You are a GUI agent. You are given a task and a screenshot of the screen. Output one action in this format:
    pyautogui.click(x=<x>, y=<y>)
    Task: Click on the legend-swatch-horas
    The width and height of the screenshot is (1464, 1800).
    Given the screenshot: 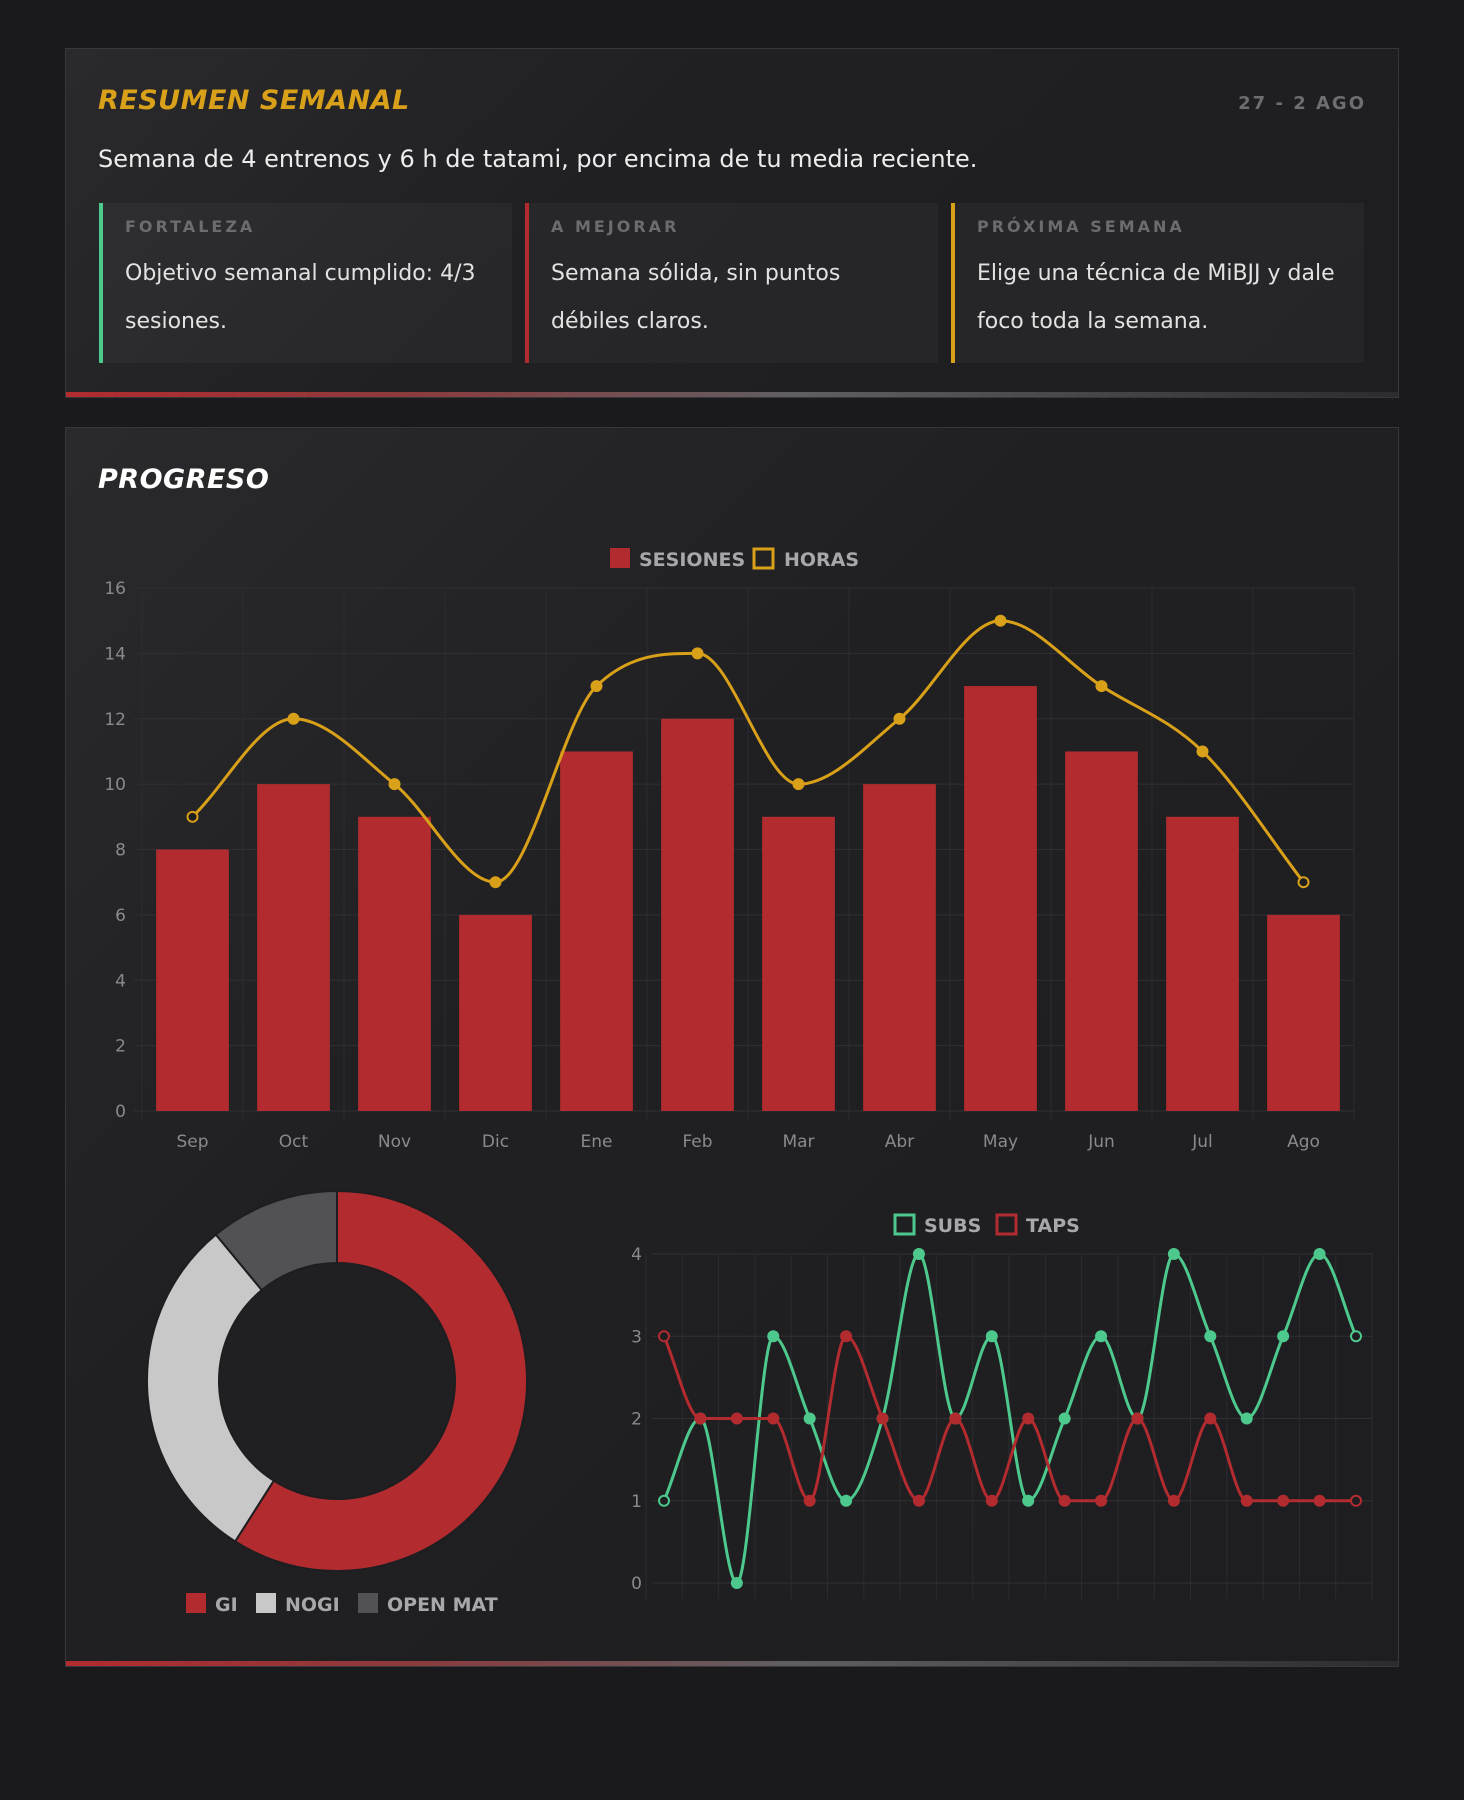 What is the action you would take?
    pyautogui.click(x=763, y=558)
    